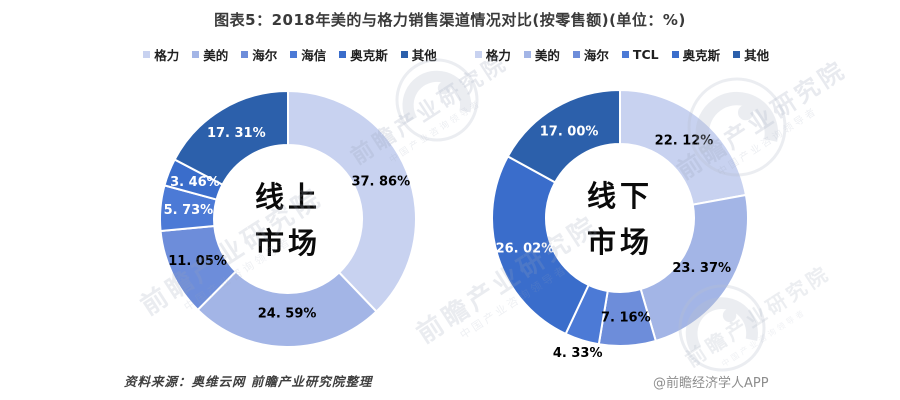 The height and width of the screenshot is (400, 900). What do you see at coordinates (701, 268) in the screenshot?
I see `slice-label-美的: 23. 37%` at bounding box center [701, 268].